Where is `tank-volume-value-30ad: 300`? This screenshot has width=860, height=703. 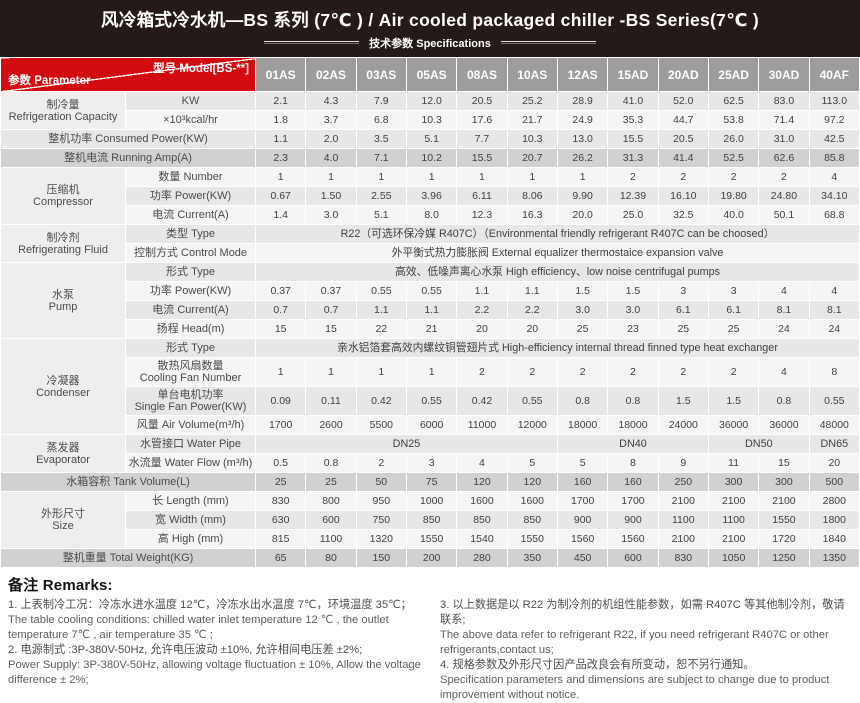
tank-volume-value-30ad: 300 is located at coordinates (784, 482).